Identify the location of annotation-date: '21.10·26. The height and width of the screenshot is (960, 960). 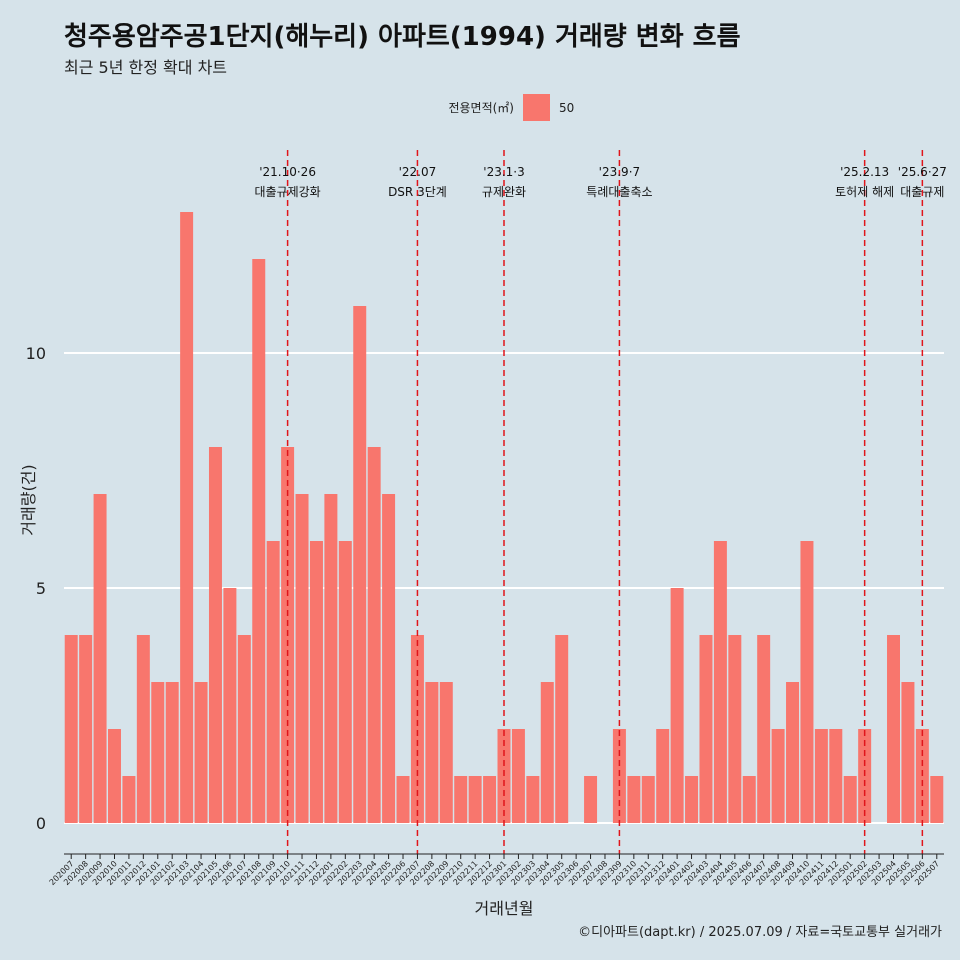
(287, 172).